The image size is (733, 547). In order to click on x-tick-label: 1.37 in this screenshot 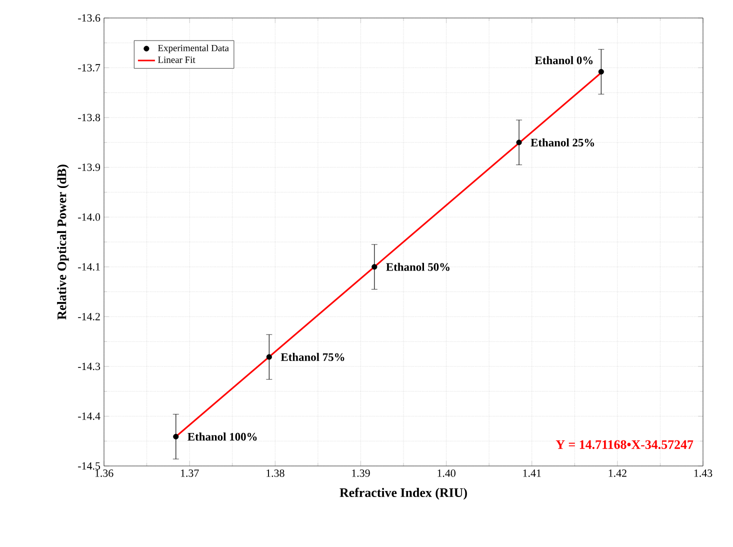, I will do `click(189, 473)`.